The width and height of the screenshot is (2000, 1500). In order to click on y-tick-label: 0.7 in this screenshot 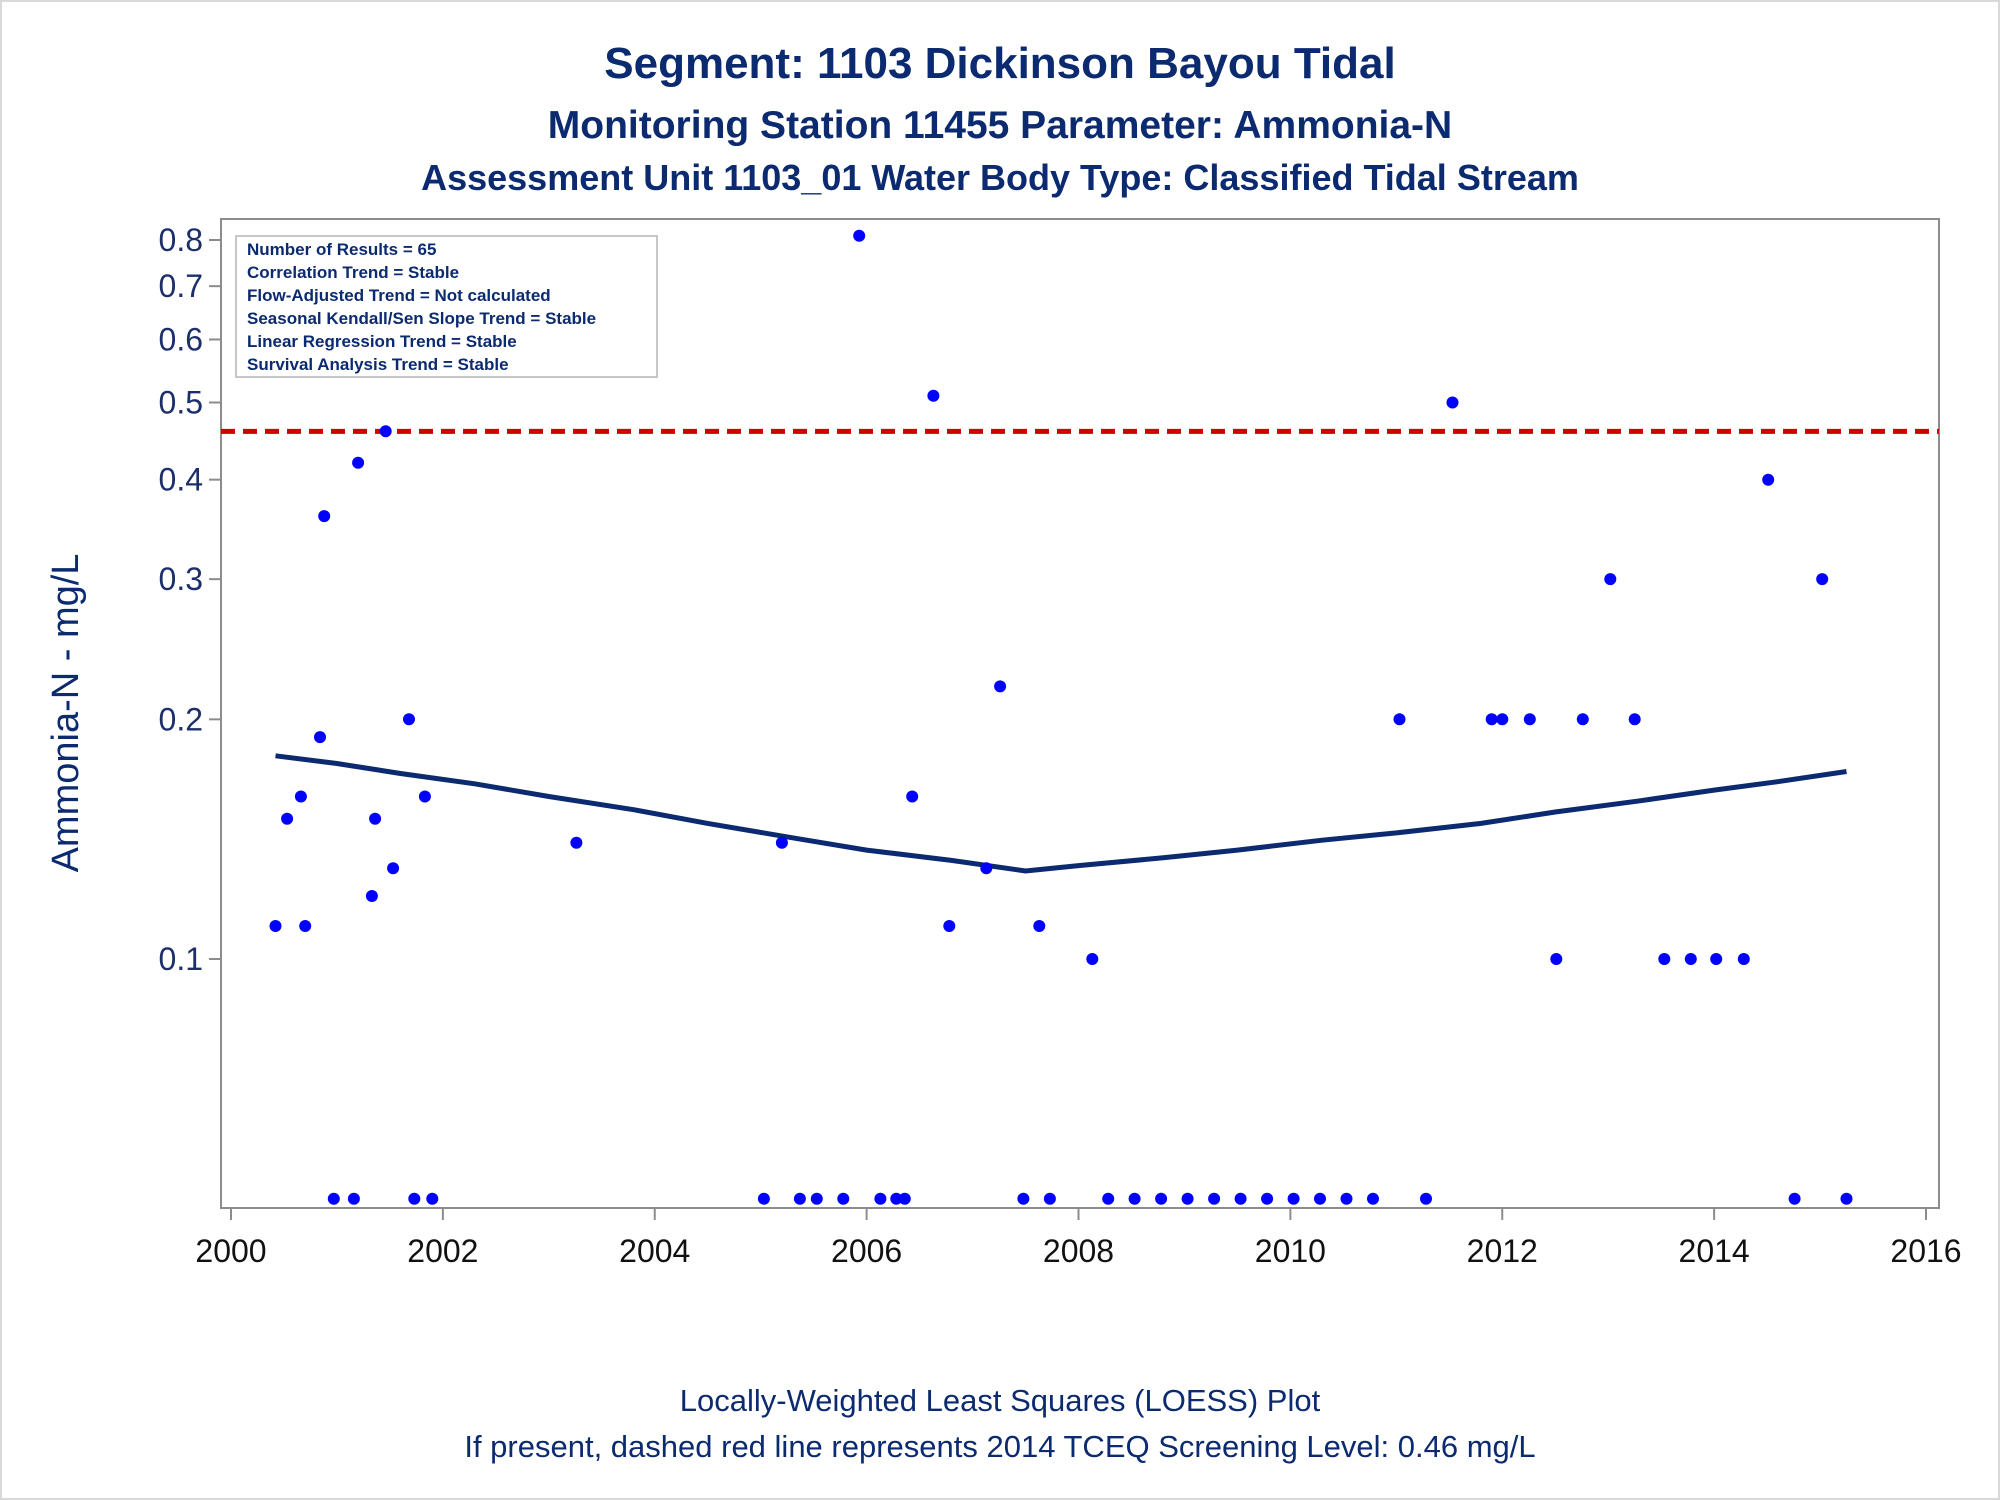, I will do `click(181, 286)`.